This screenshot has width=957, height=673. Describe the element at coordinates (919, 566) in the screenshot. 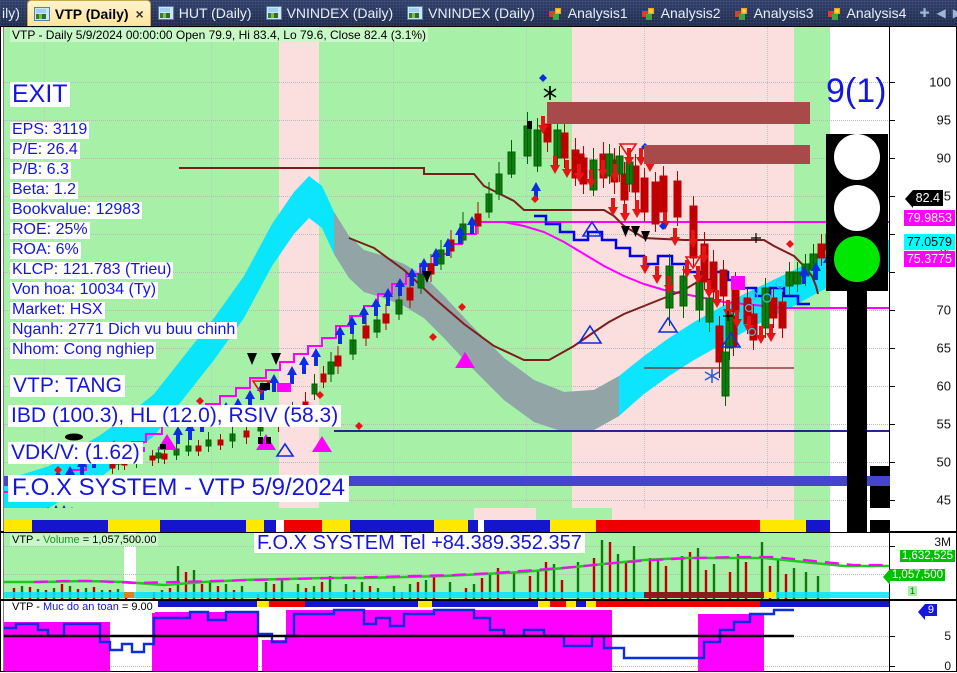

I see `volume-axis: 3M 1,632,525 1,057,500 1` at that location.